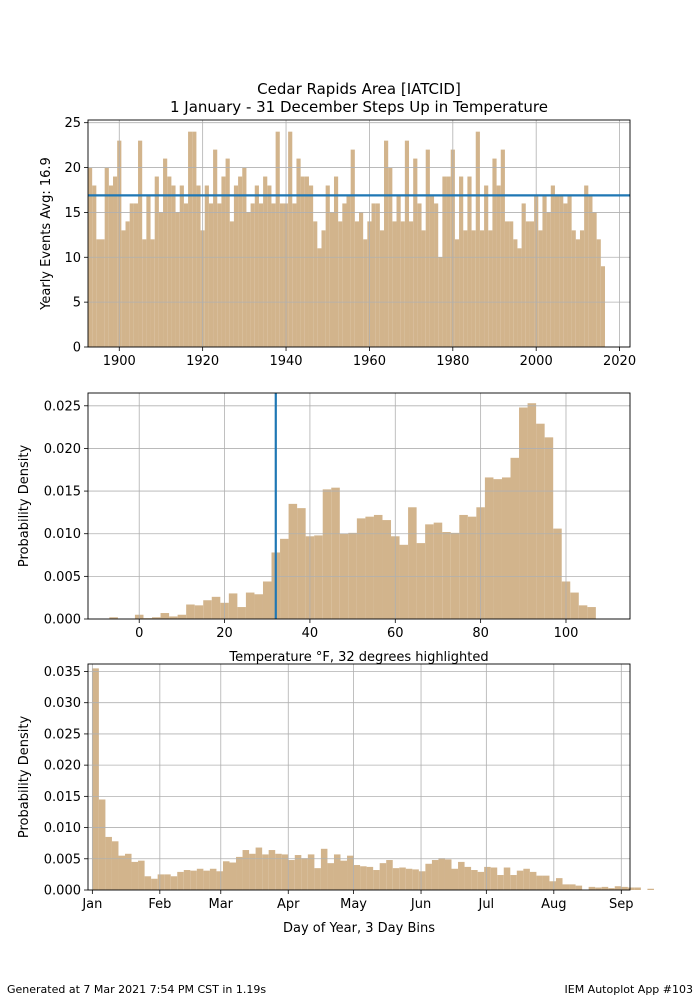 The image size is (700, 1000). What do you see at coordinates (72, 168) in the screenshot?
I see `y-tick-label: 20` at bounding box center [72, 168].